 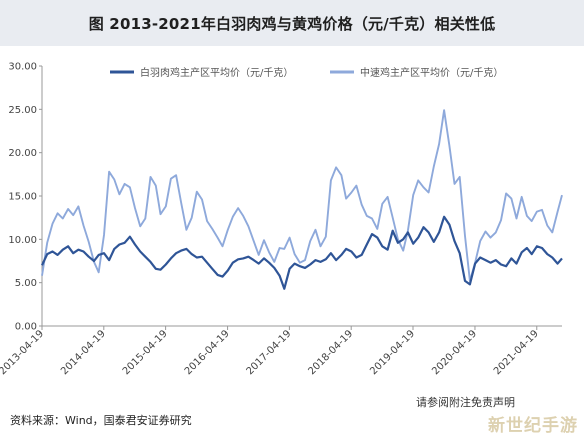 I want to click on x-tick-label: 2020-04-19, so click(x=454, y=352).